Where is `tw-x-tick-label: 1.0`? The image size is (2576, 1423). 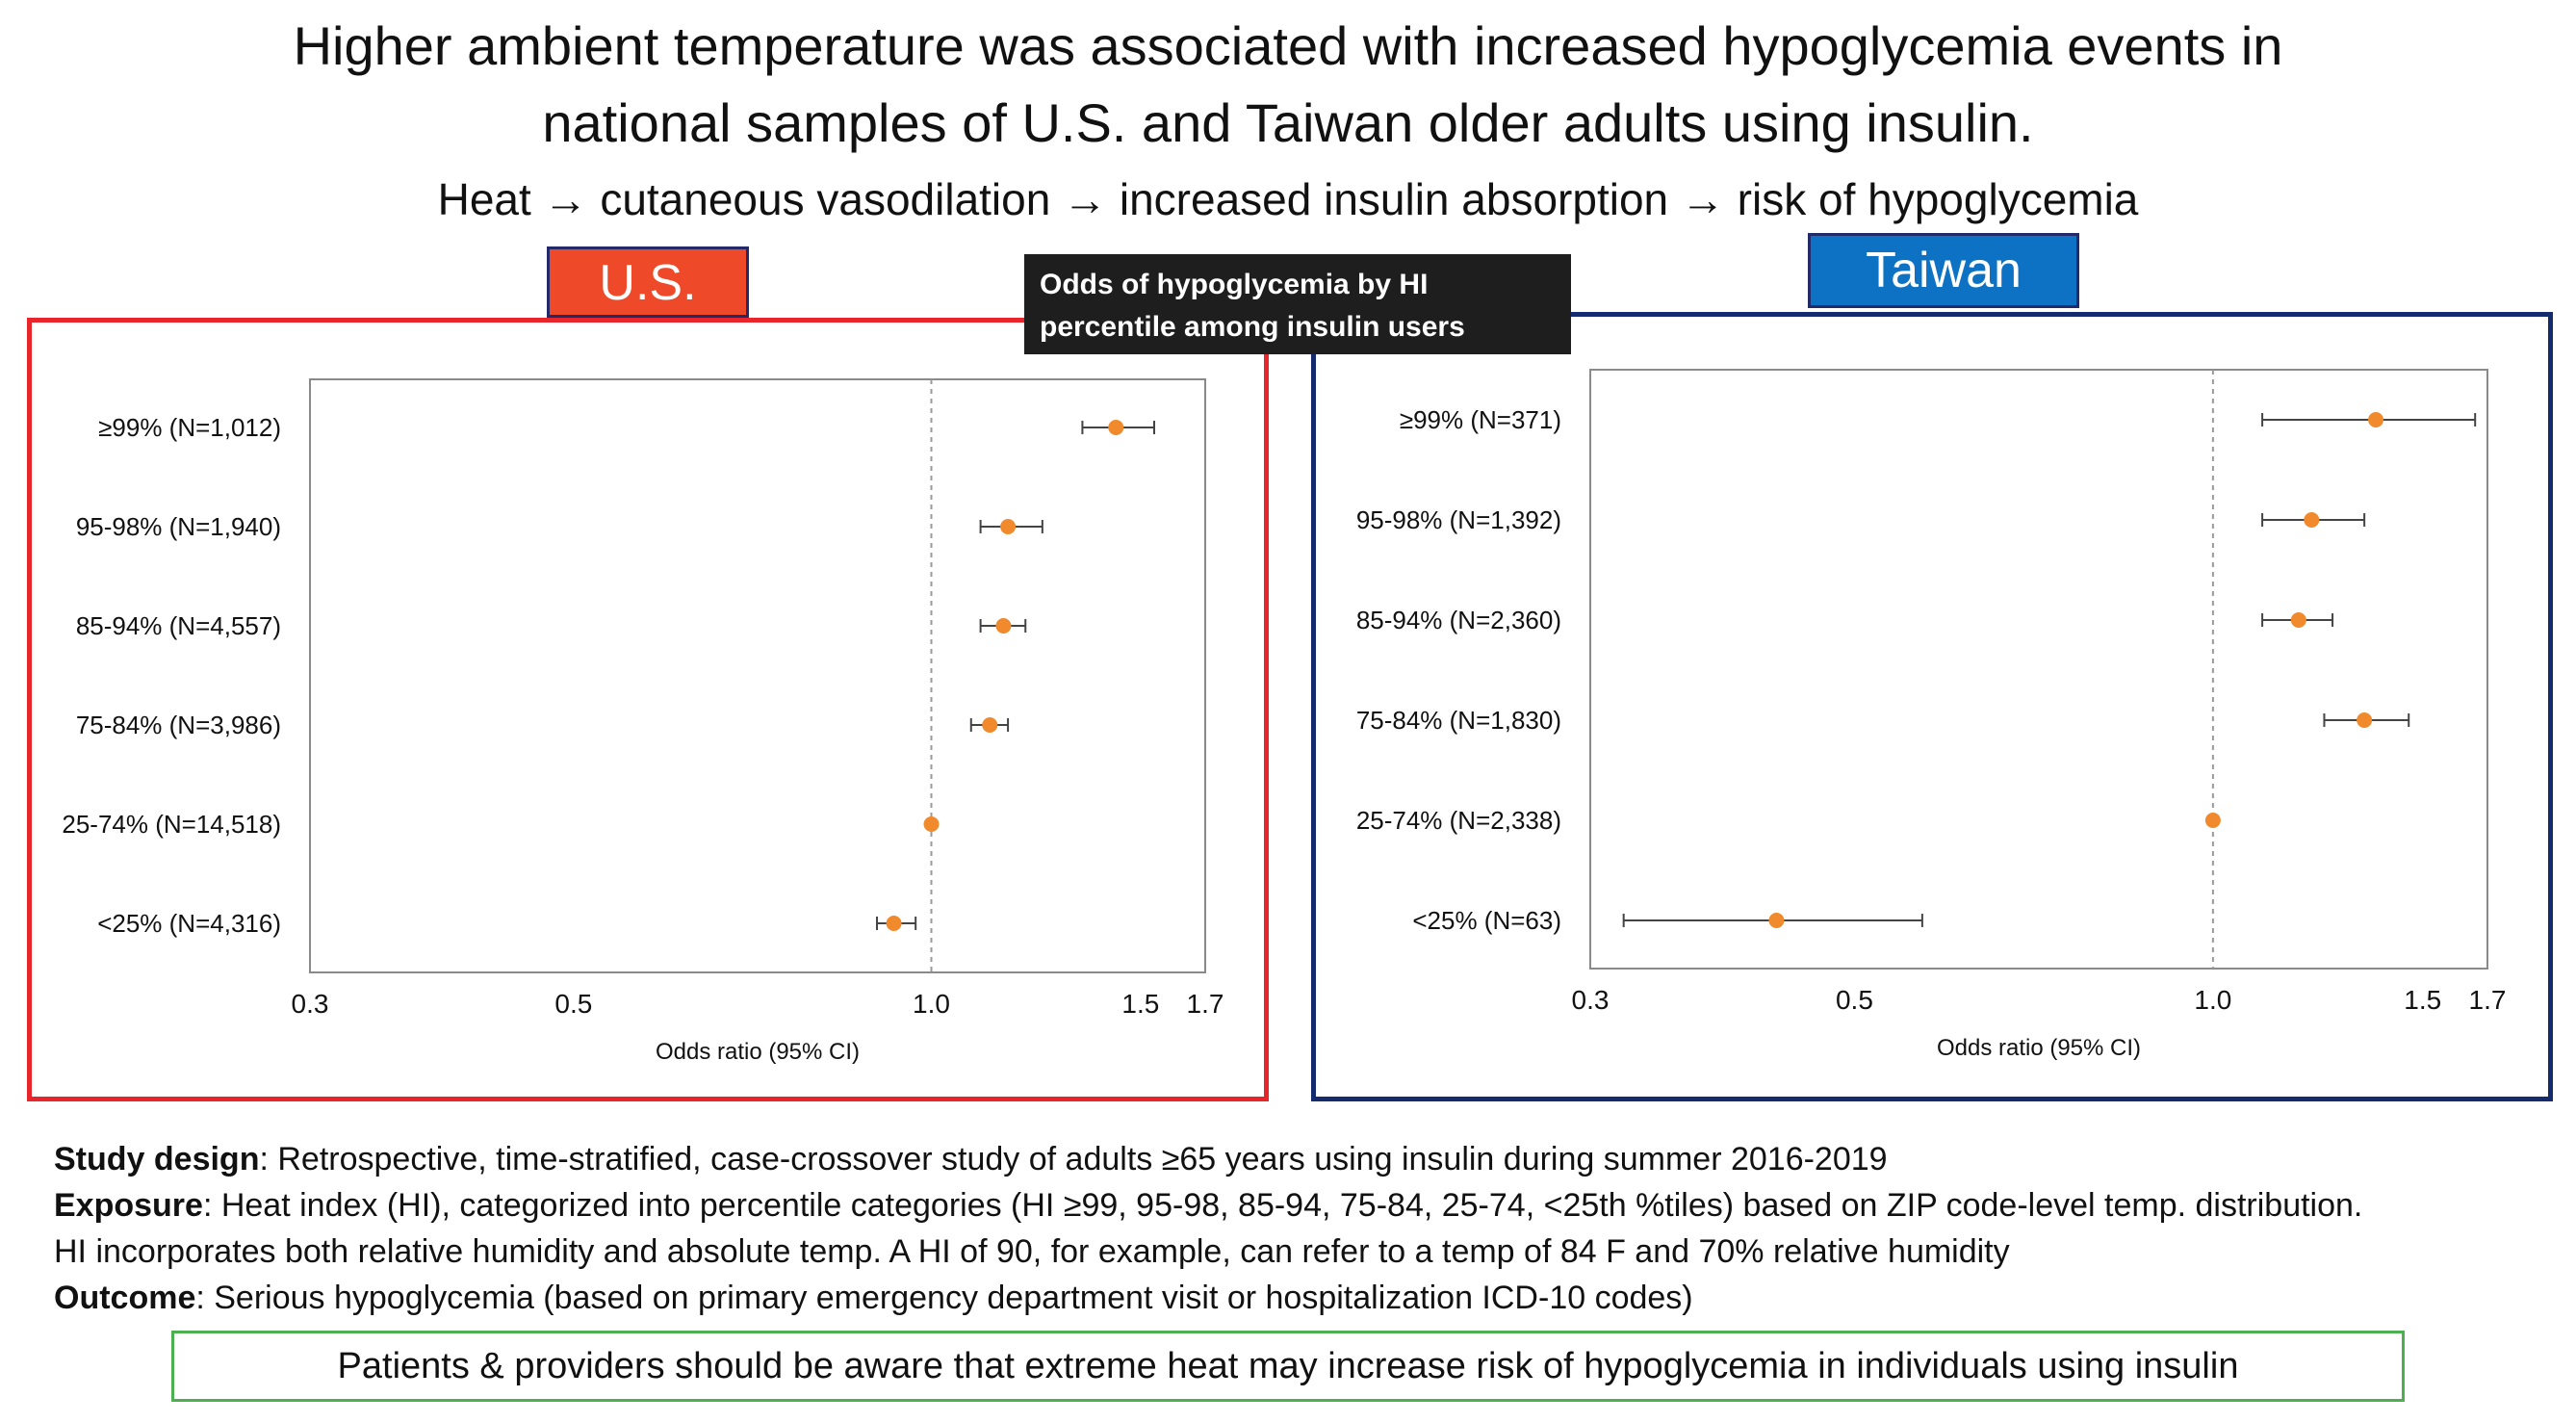
tw-x-tick-label: 1.0 is located at coordinates (2213, 1000).